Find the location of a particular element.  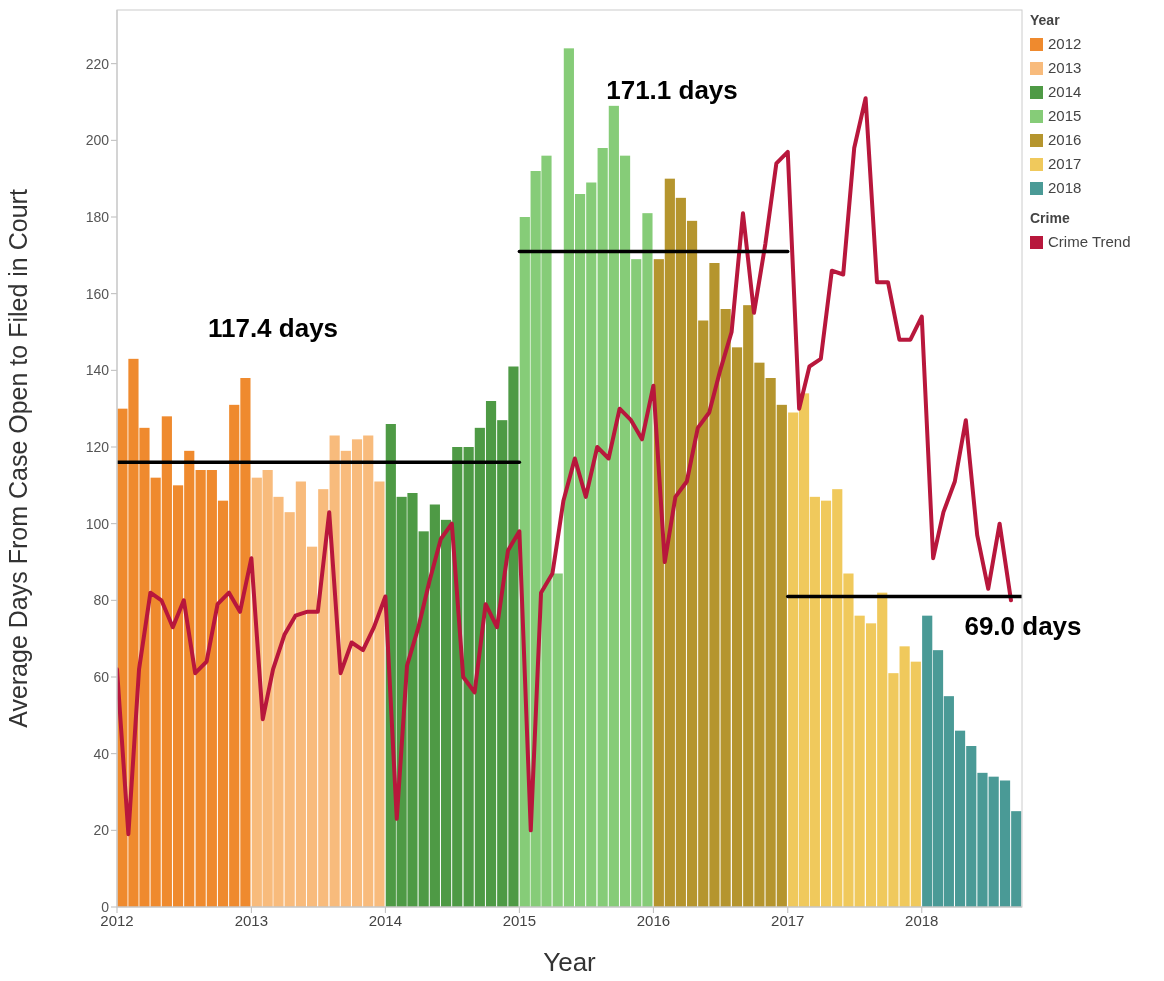

x-tick-label: 2017 is located at coordinates (788, 920).